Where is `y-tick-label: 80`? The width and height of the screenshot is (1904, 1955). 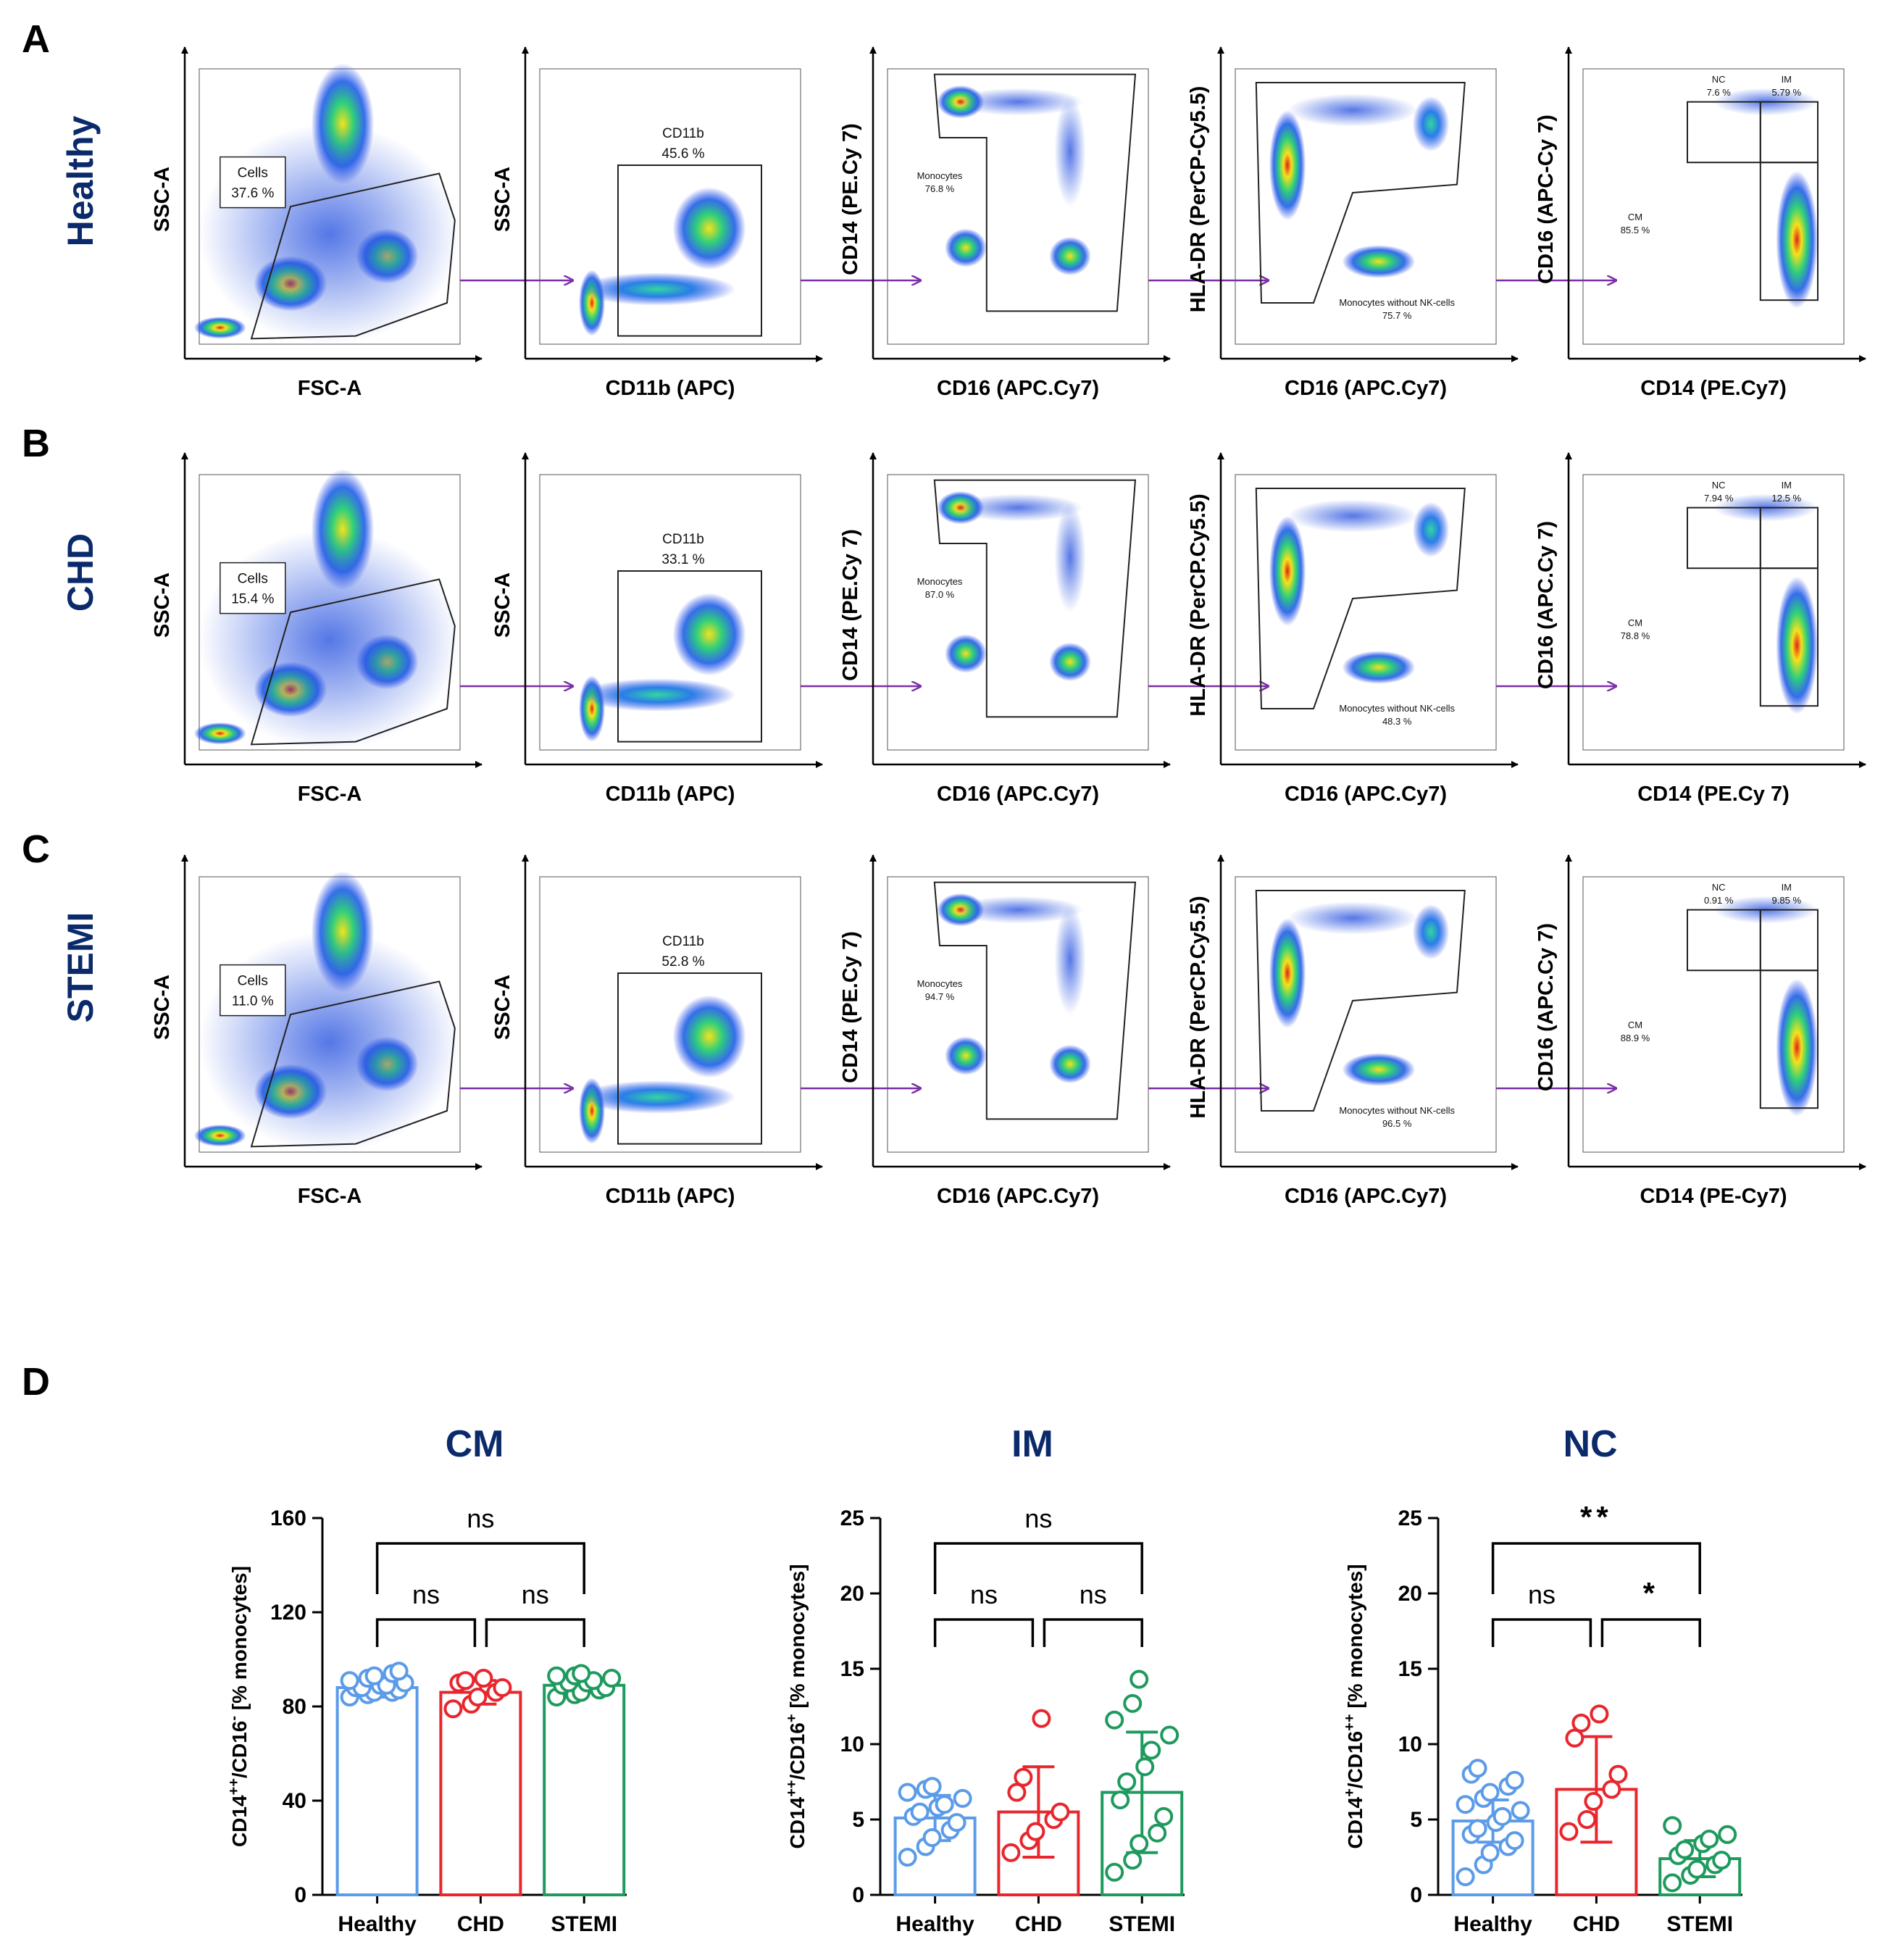
y-tick-label: 80 is located at coordinates (294, 1707).